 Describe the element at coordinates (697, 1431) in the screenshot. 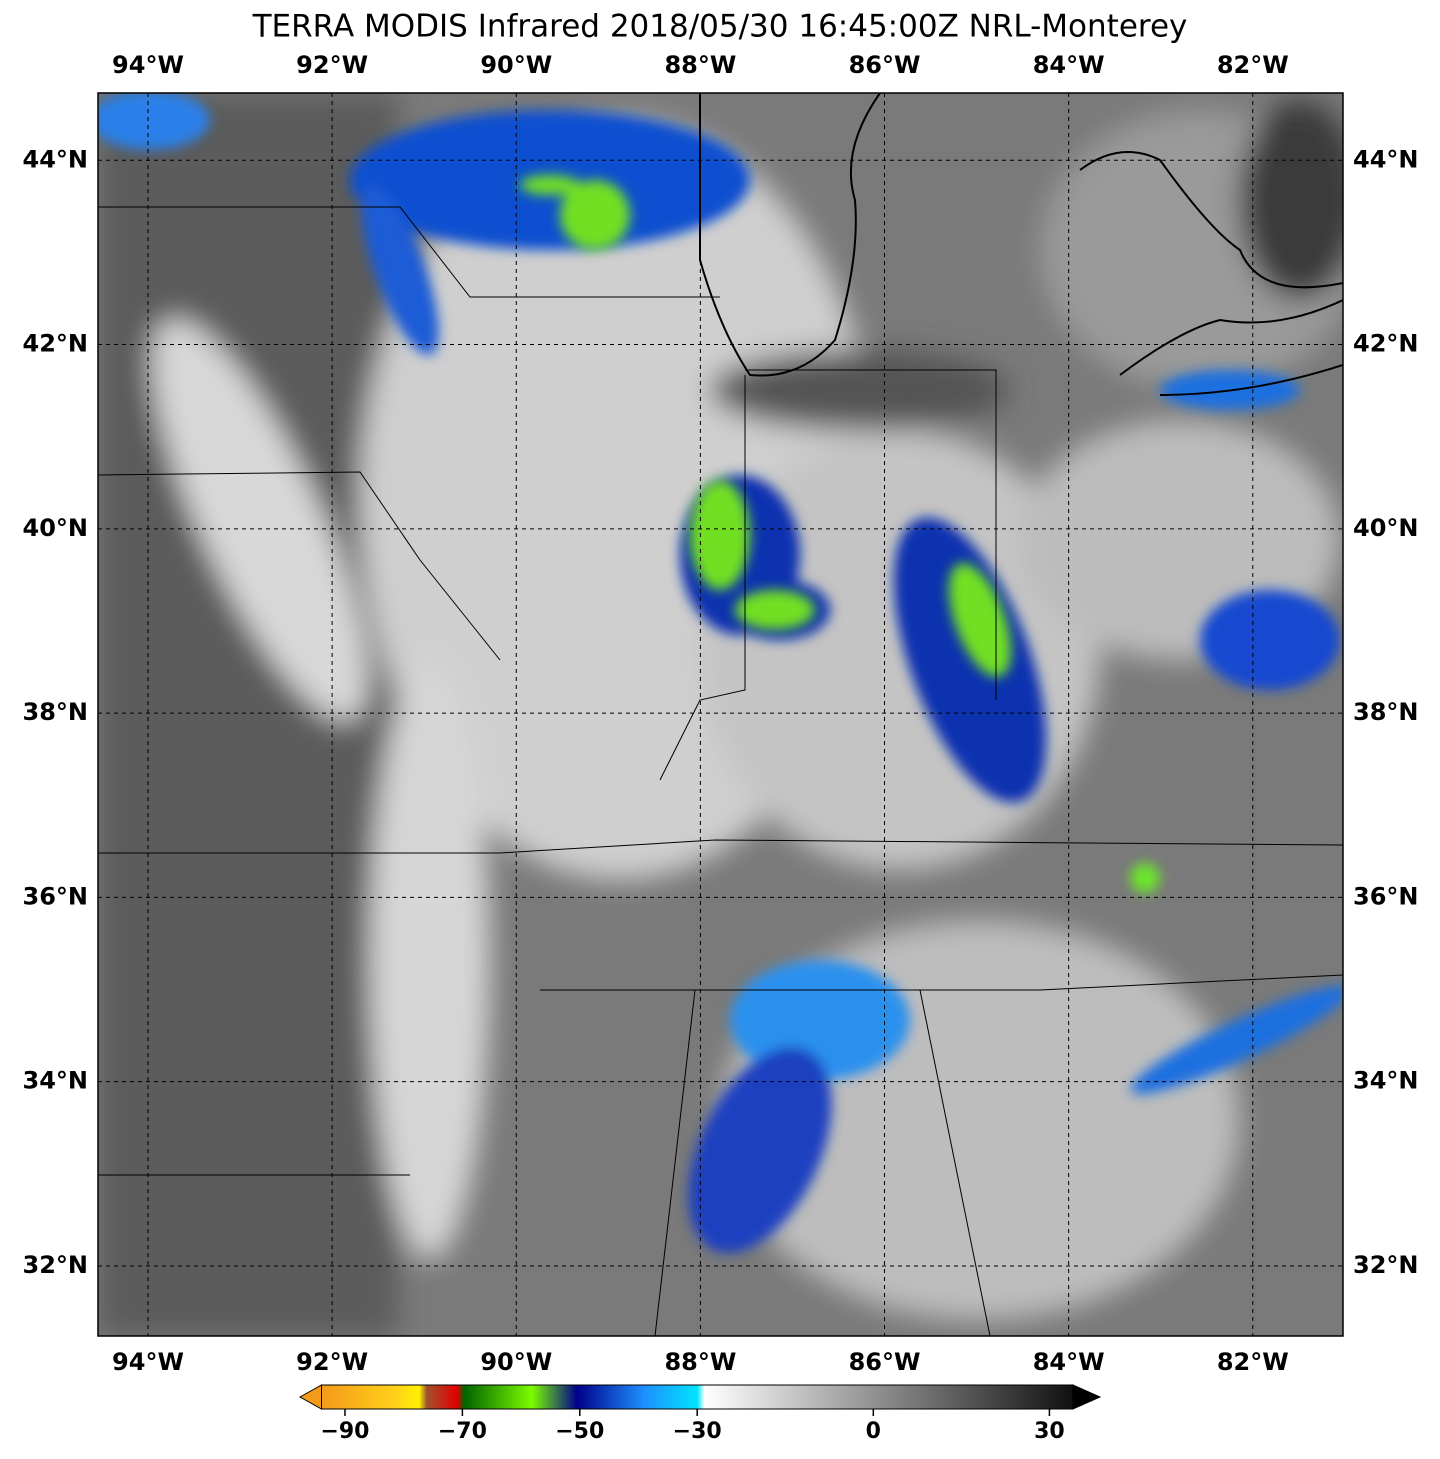

I see `colorbar-tick-label: −30` at that location.